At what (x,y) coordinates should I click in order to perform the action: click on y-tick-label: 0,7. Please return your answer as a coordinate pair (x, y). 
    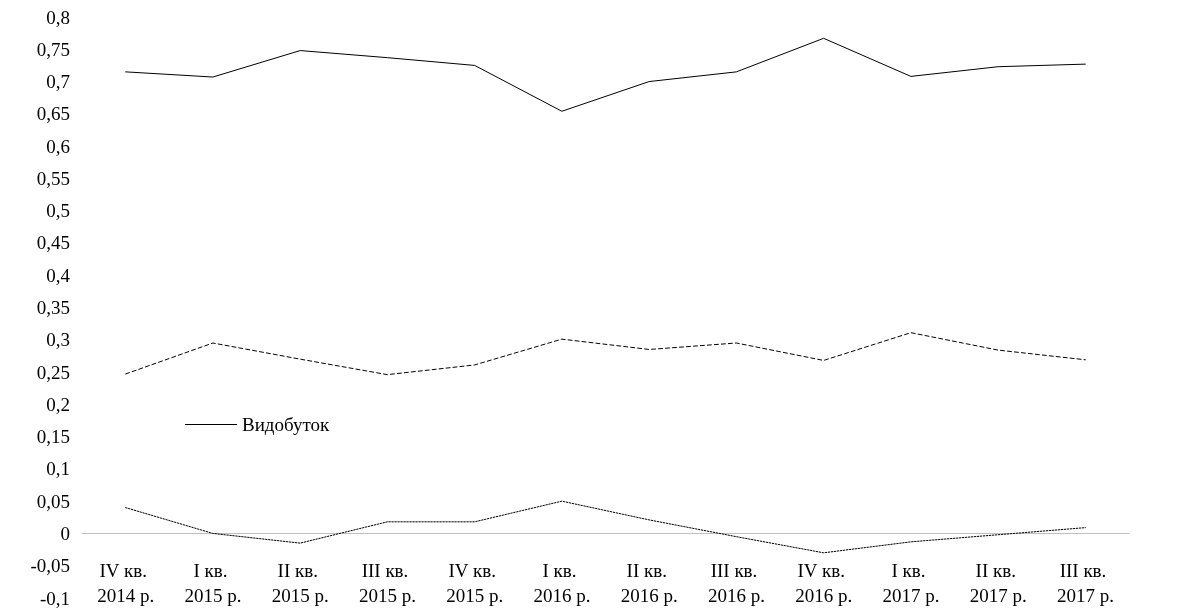
    Looking at the image, I should click on (58, 82).